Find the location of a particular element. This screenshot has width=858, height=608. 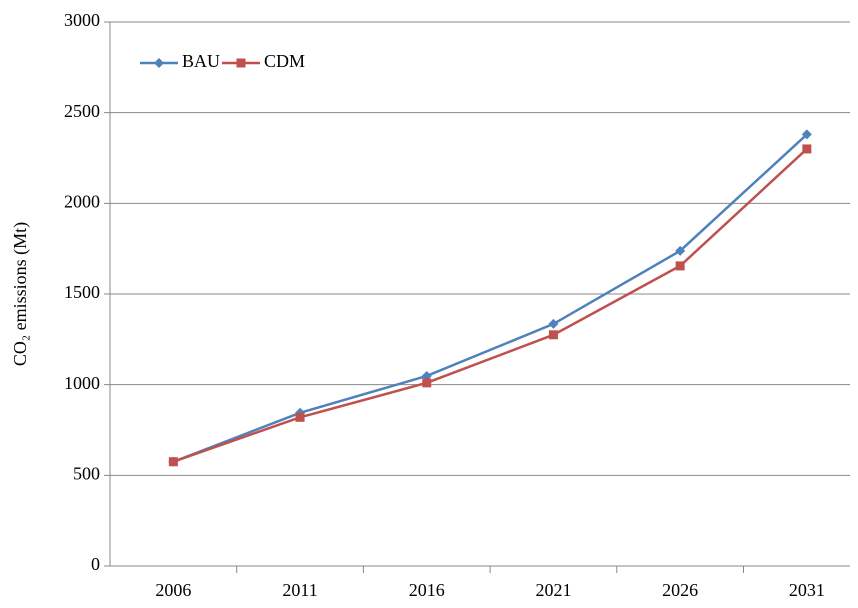

x-tick-label: 2031 is located at coordinates (807, 590).